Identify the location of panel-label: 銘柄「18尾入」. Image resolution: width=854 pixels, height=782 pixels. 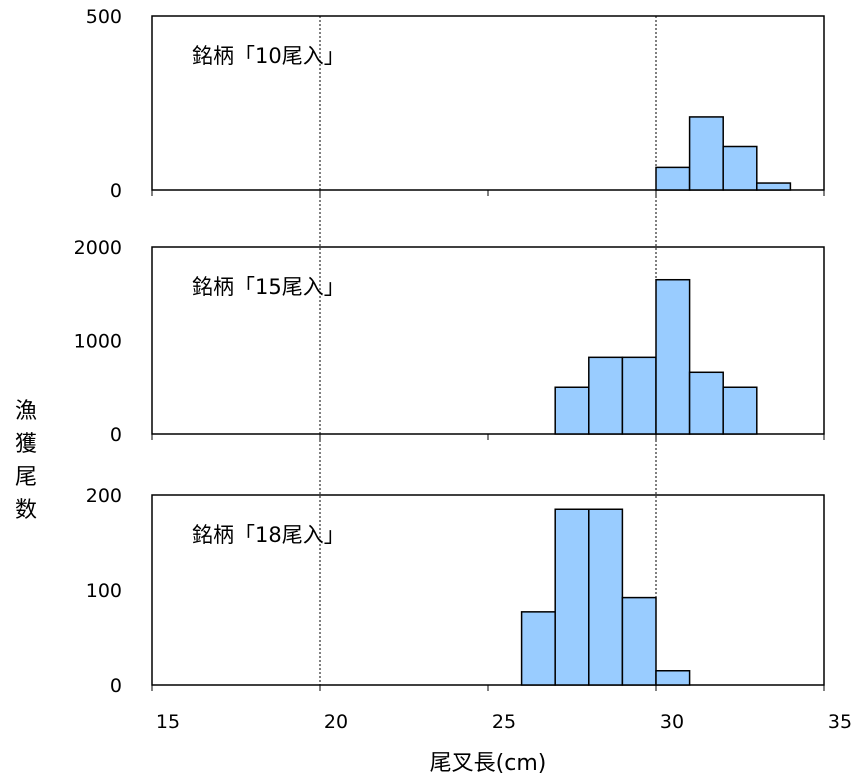
(268, 535).